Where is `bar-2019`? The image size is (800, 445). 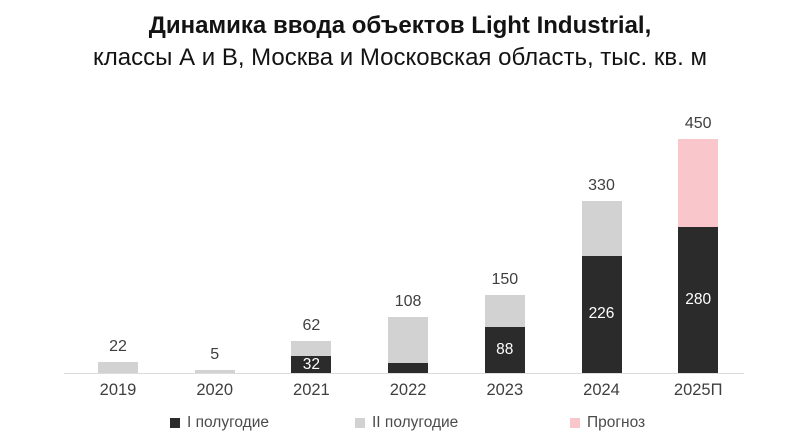
bar-2019 is located at coordinates (118, 367).